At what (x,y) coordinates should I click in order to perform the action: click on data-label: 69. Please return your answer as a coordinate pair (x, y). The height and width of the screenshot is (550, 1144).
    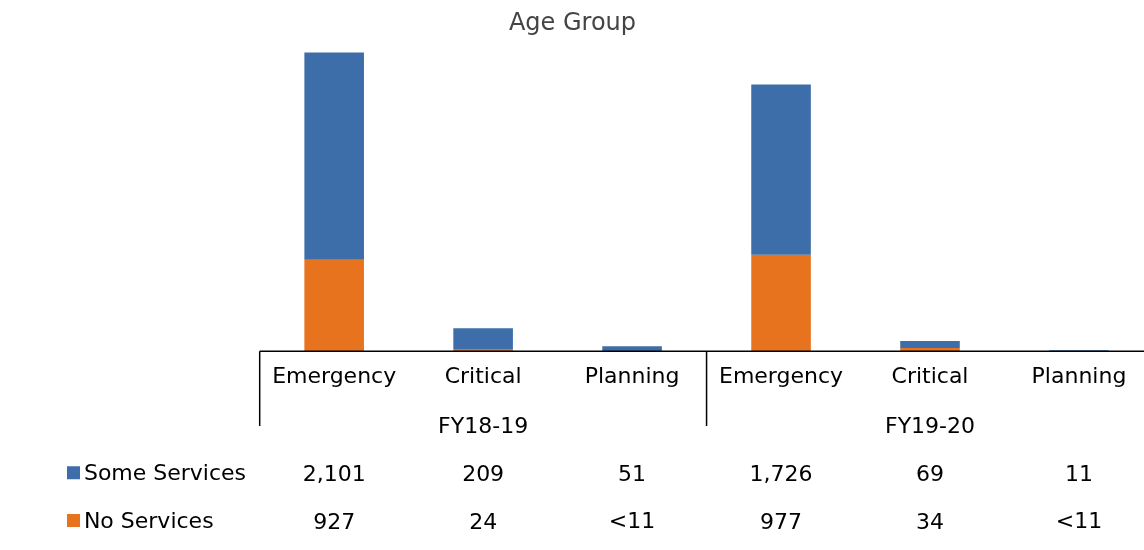
    Looking at the image, I should click on (930, 473).